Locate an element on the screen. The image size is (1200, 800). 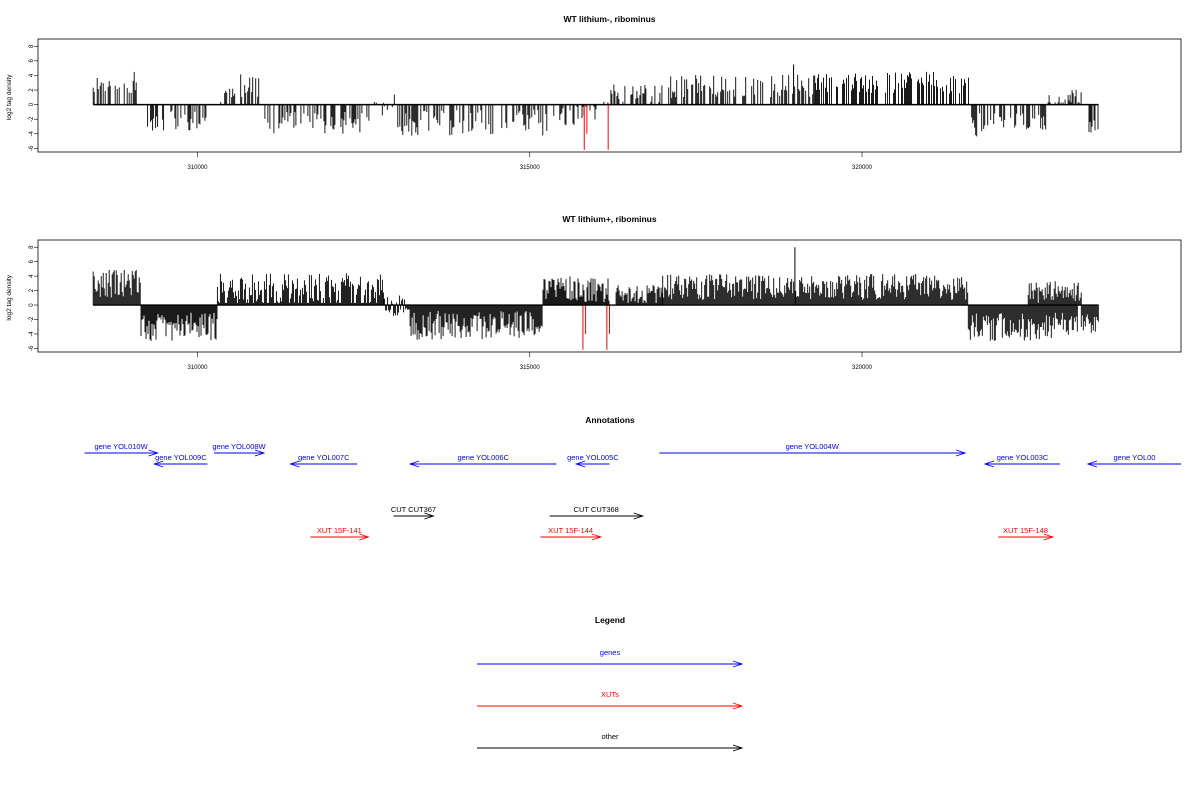
feature-arrow: gene YOL009C is located at coordinates (180, 460).